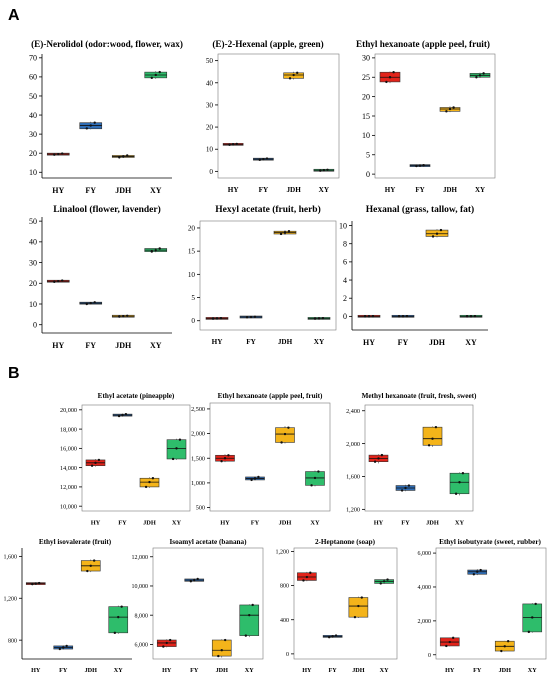 This screenshot has width=550, height=677. Describe the element at coordinates (425, 588) in the screenshot. I see `y-tick-label: 4,000` at that location.